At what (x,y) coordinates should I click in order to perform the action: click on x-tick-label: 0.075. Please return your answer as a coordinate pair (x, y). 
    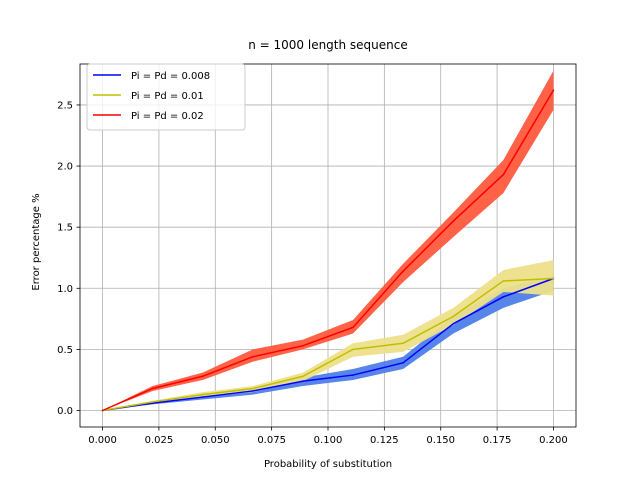
    Looking at the image, I should click on (271, 440).